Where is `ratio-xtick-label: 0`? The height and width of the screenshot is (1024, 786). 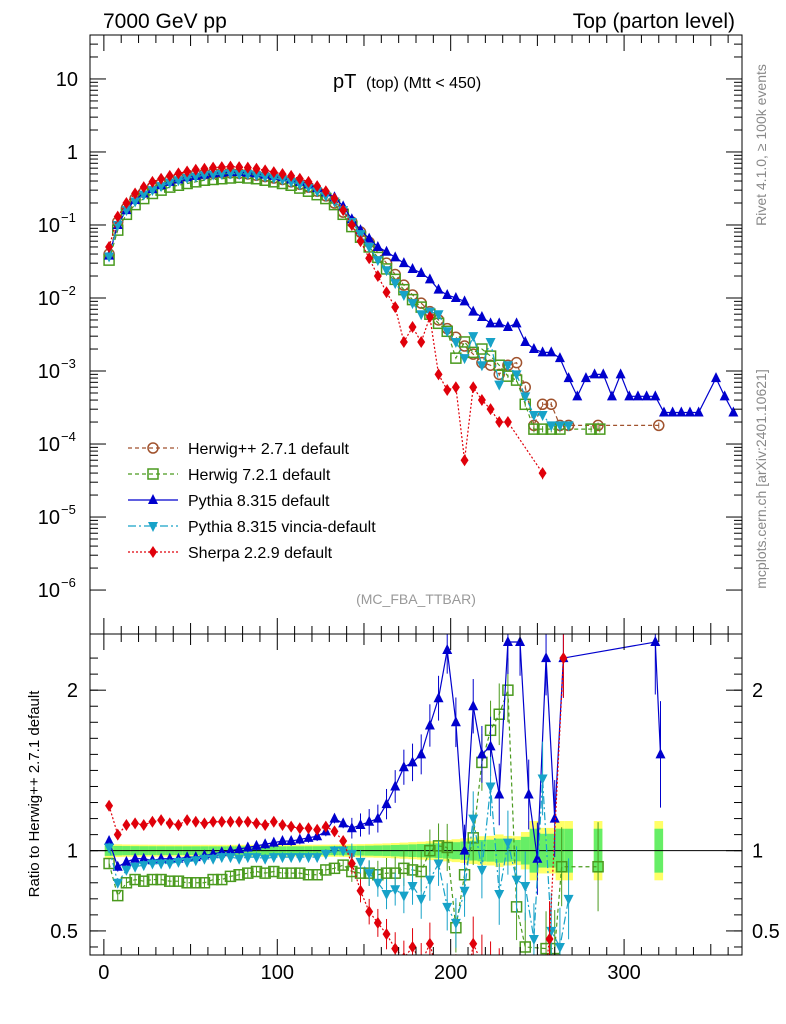 ratio-xtick-label: 0 is located at coordinates (103, 973).